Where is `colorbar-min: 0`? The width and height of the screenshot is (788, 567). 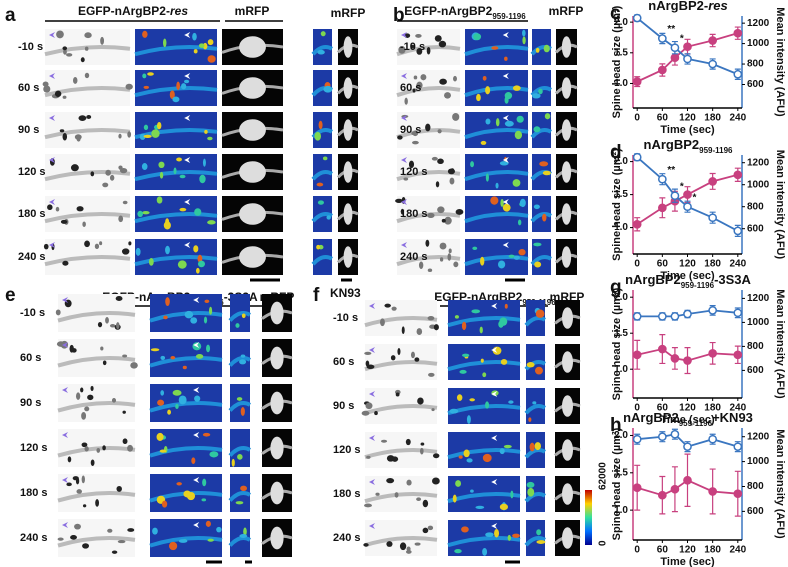
colorbar-min: 0 is located at coordinates (603, 543).